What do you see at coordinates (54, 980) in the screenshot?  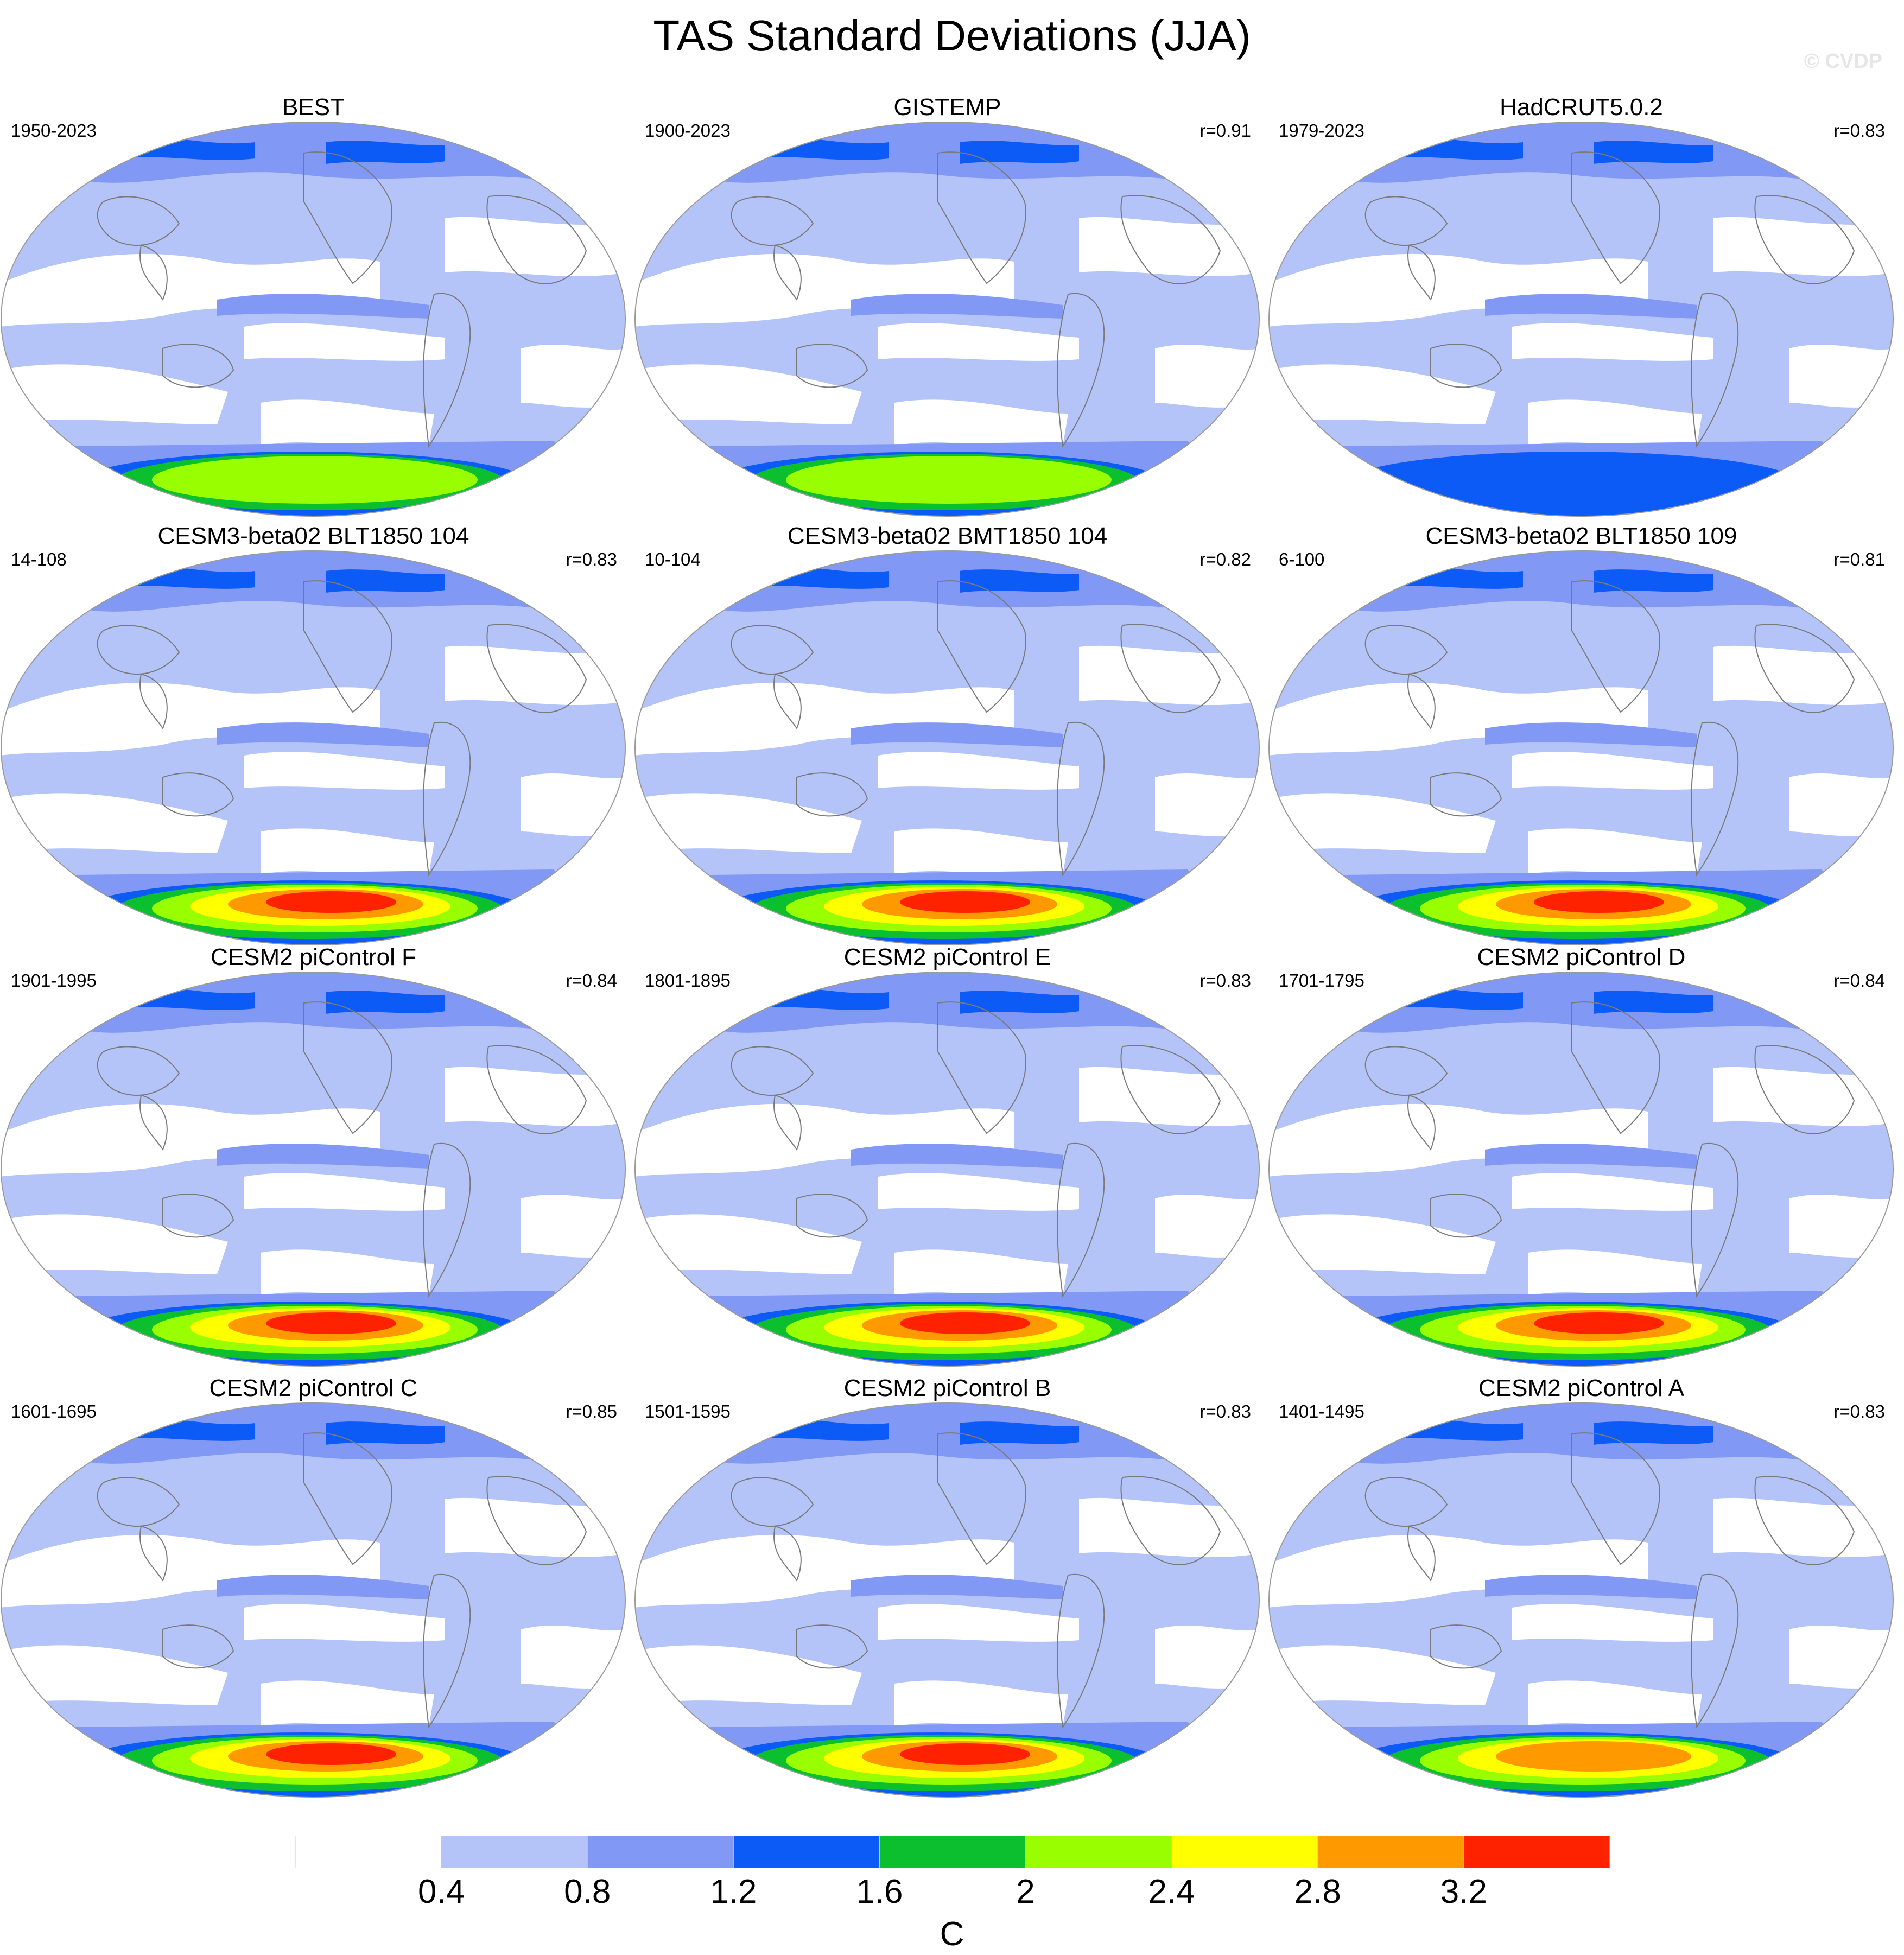 I see `panel-period: 1901-1995` at bounding box center [54, 980].